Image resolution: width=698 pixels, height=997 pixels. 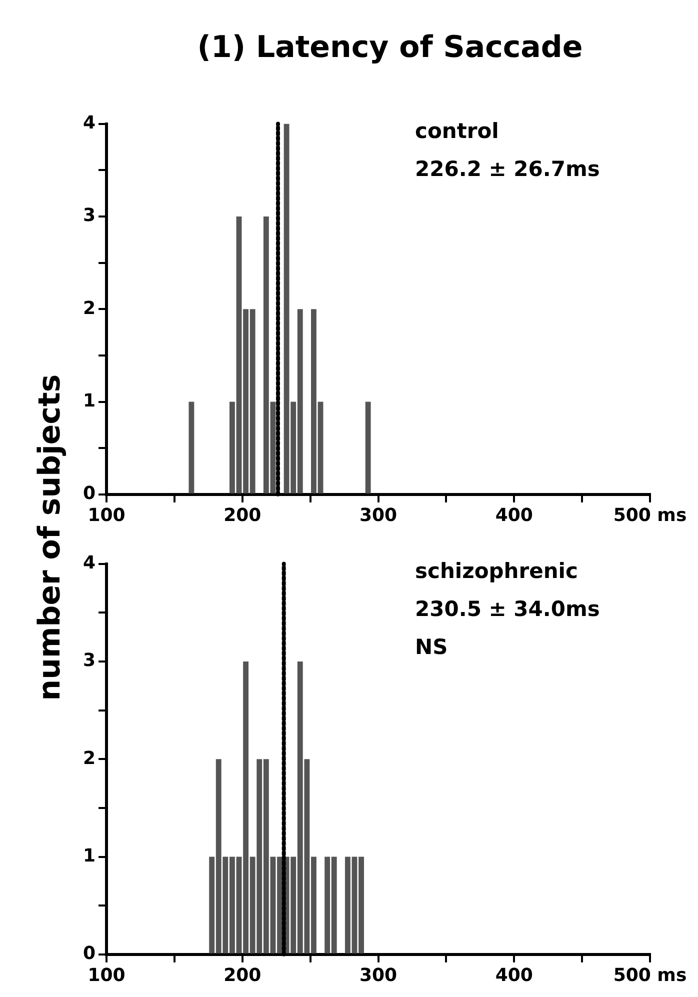 I want to click on annotation: 230.5 ± 34.0ms, so click(x=507, y=608).